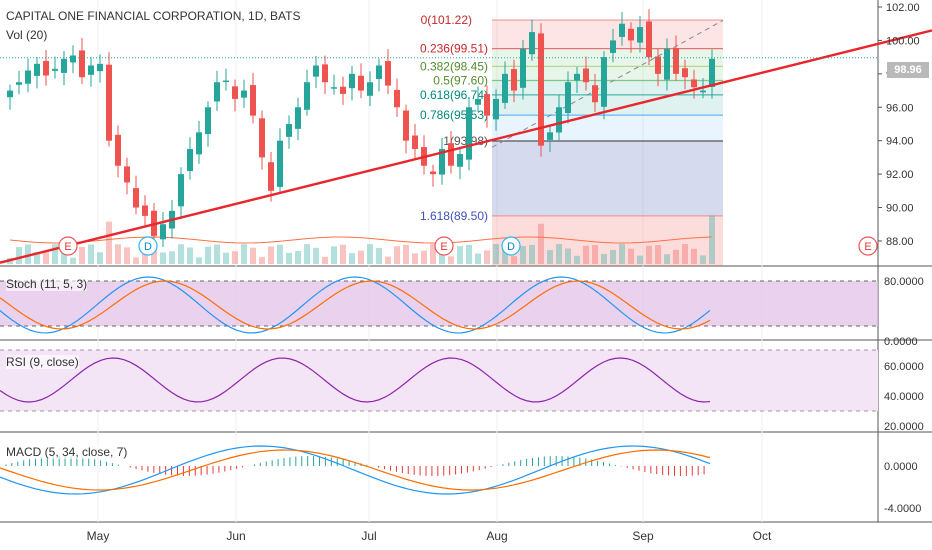 The image size is (932, 550). I want to click on last-price-tag: 98.96, so click(908, 70).